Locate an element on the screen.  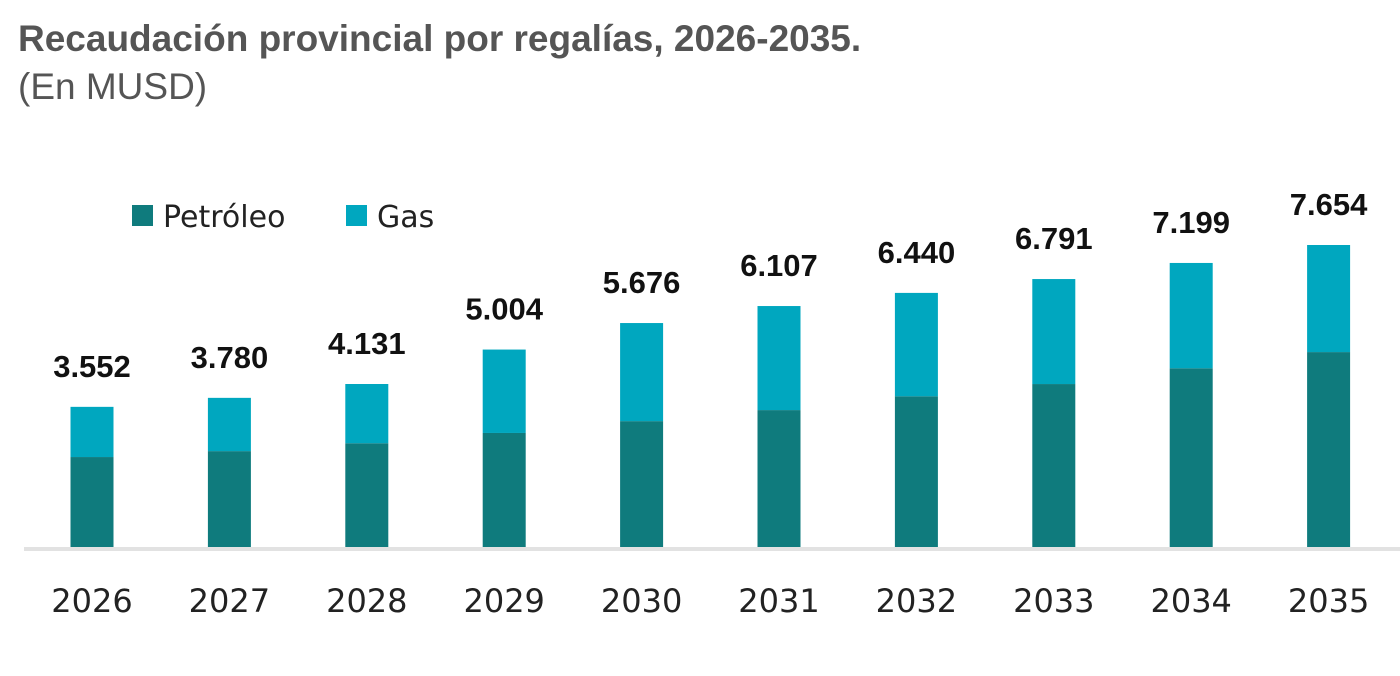
chart-subtitle: (En MUSD) is located at coordinates (113, 86).